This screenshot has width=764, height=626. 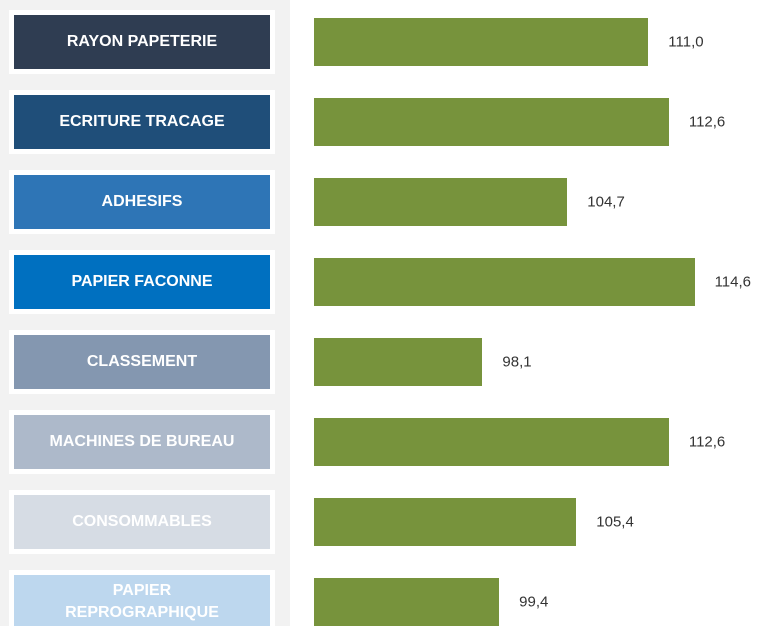 I want to click on value-label: 111,0, so click(x=686, y=42).